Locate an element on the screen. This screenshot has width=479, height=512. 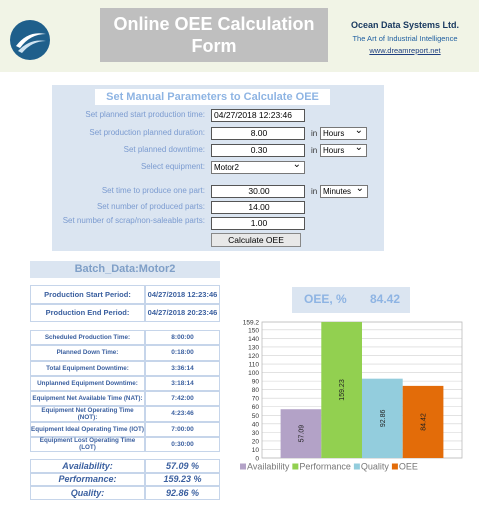
y-tick-label: 100 is located at coordinates (253, 373).